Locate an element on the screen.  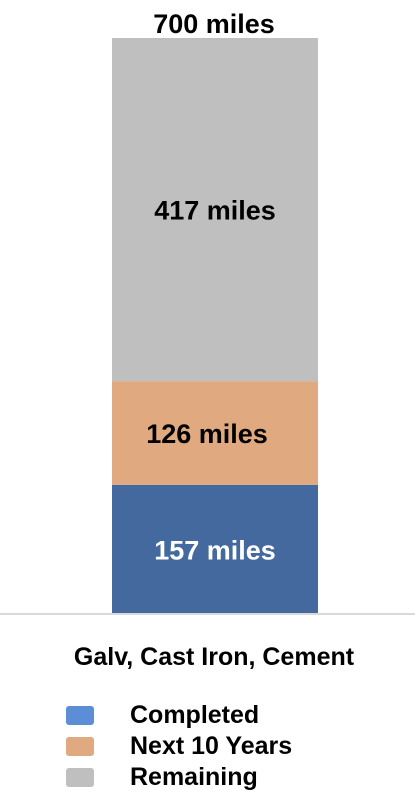
legend-label-remaining: Remaining is located at coordinates (194, 777).